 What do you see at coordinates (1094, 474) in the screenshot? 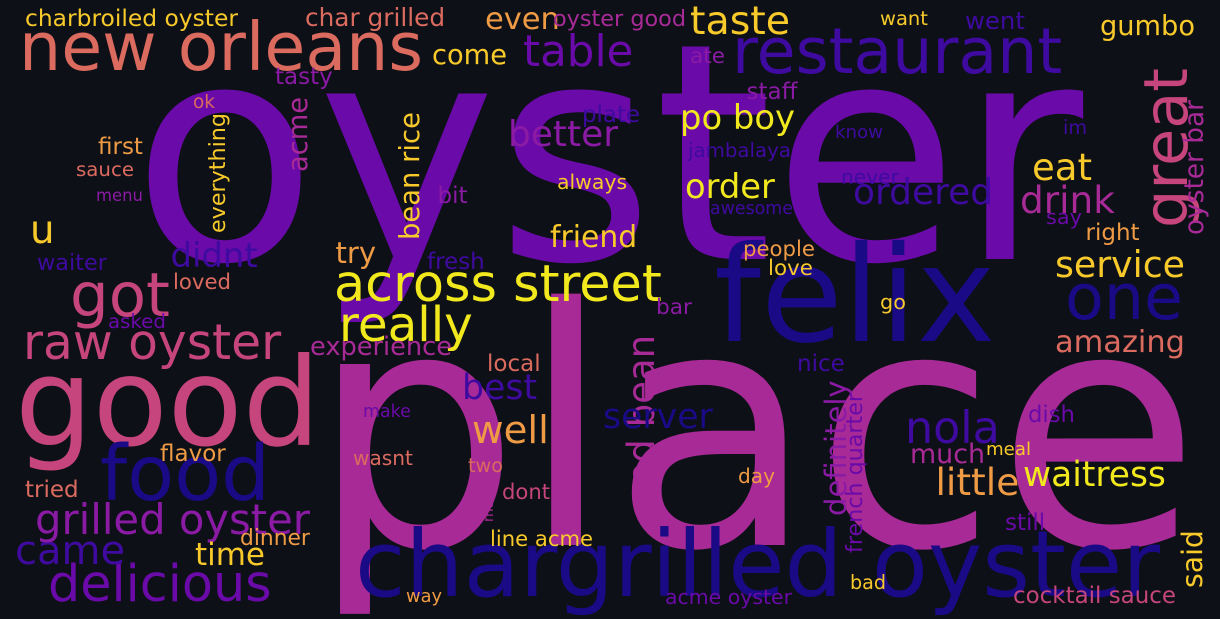
I see `word-waitress: waitress` at bounding box center [1094, 474].